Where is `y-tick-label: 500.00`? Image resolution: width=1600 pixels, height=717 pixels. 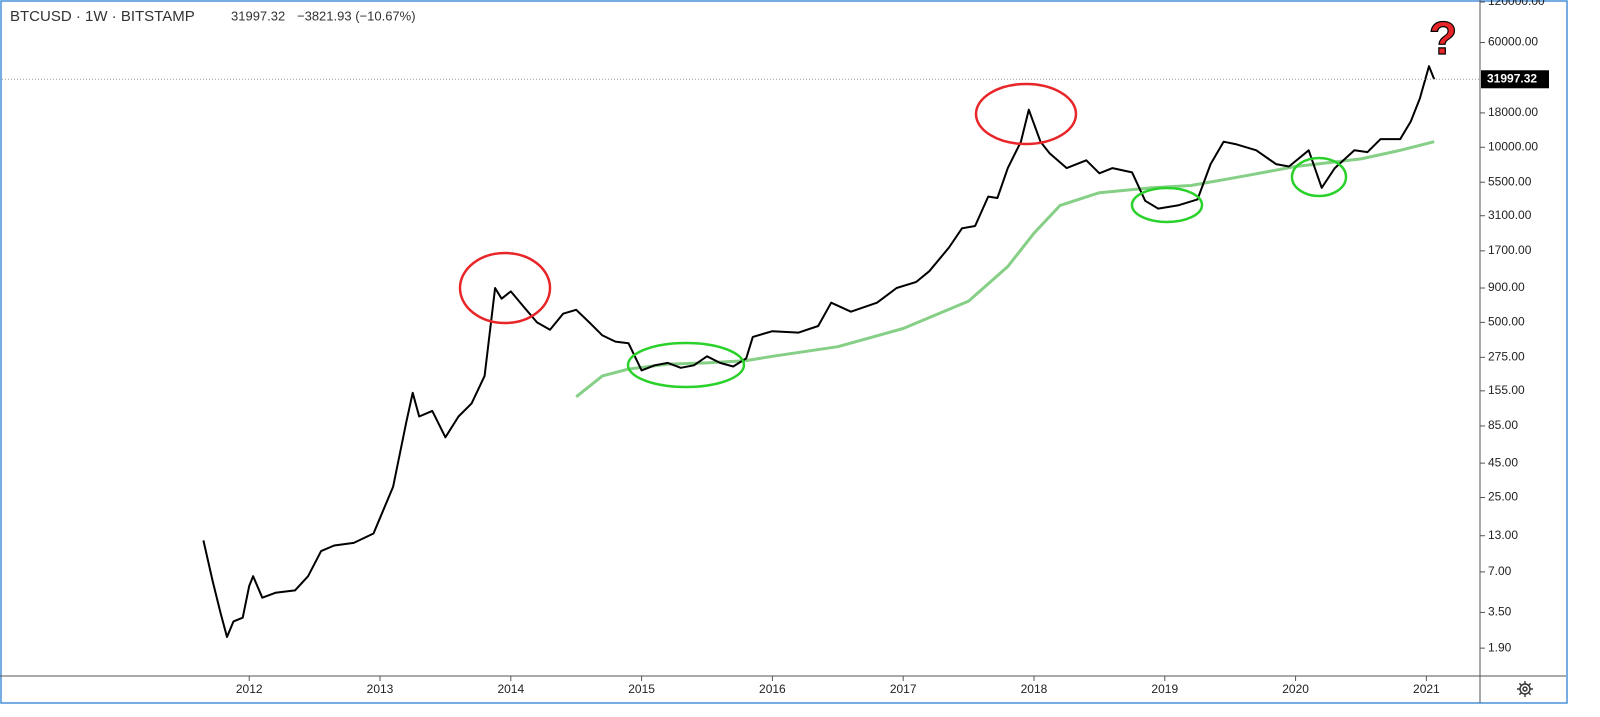
y-tick-label: 500.00 is located at coordinates (1506, 322).